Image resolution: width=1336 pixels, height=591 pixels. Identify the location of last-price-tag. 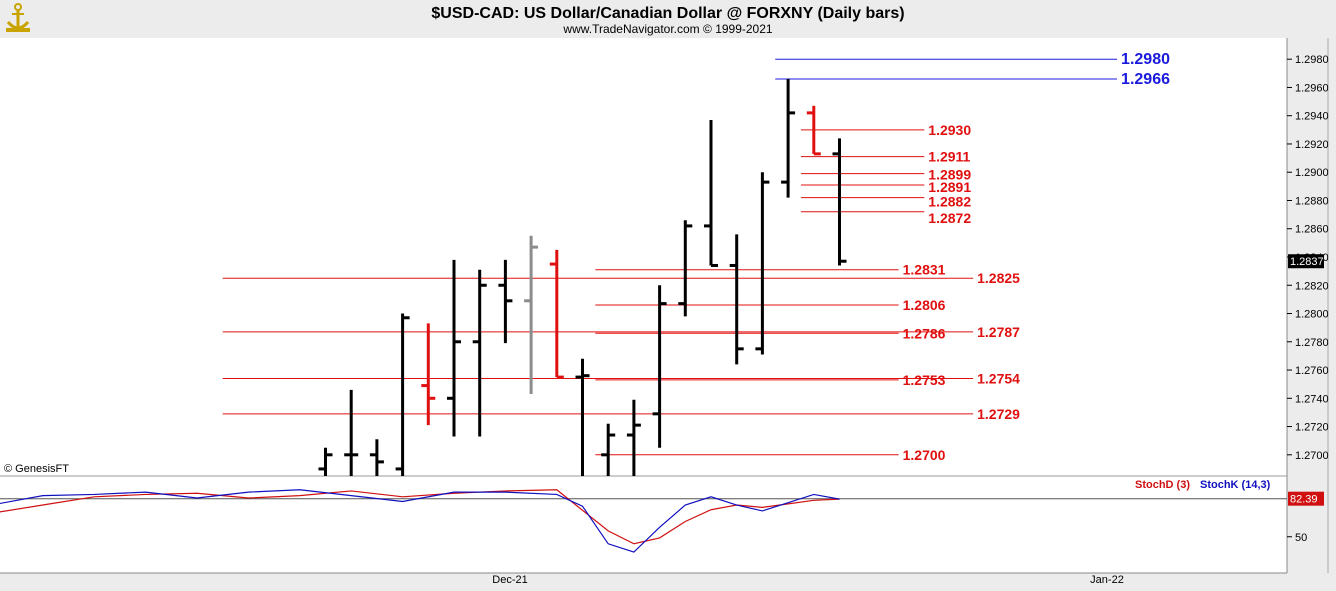
(1306, 261).